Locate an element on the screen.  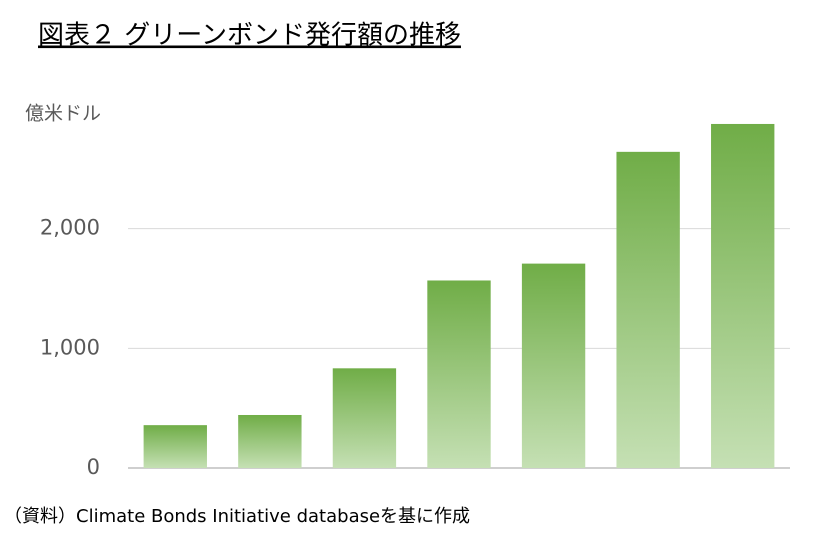
chart-title: 図表２ グリーンボンド発行額の推移 is located at coordinates (249, 36).